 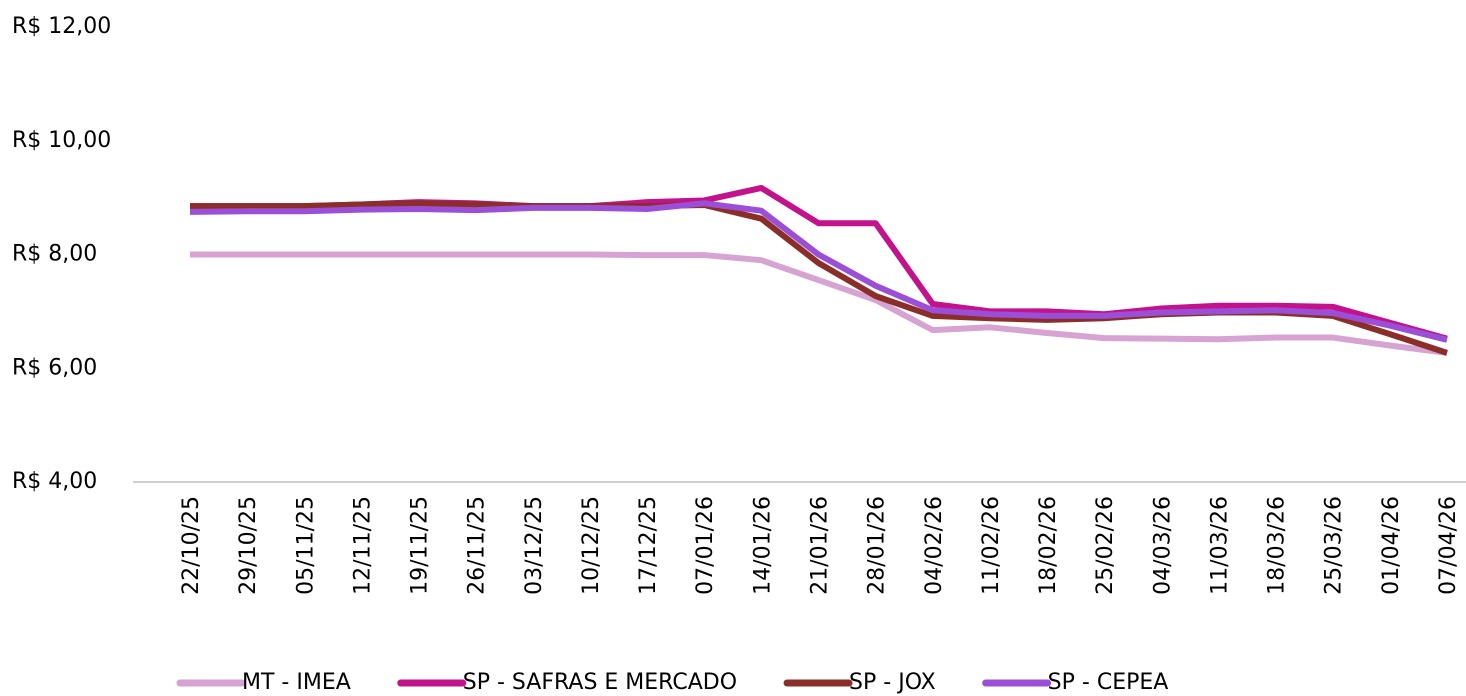 I want to click on x-tick-label: 01/04/26, so click(x=1391, y=545).